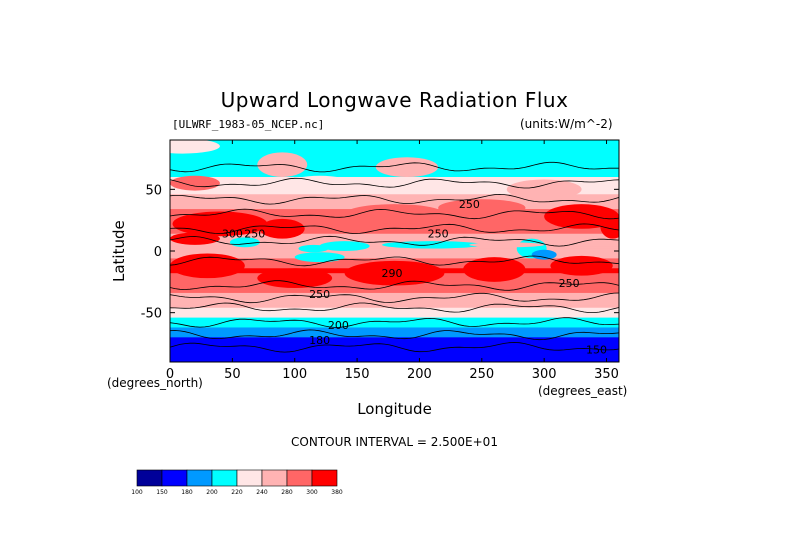  What do you see at coordinates (248, 124) in the screenshot?
I see `file-label: [ULWRF_1983-05_NCEP.nc]` at bounding box center [248, 124].